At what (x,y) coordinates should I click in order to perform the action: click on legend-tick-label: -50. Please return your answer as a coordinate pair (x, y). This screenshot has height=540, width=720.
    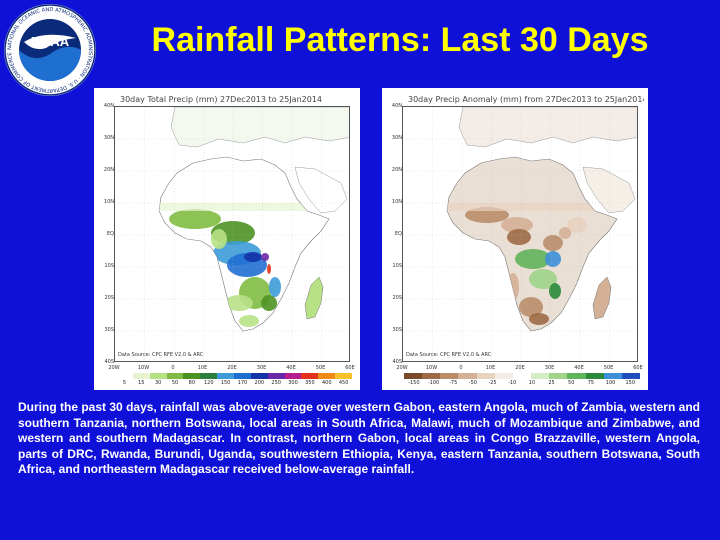
    Looking at the image, I should click on (472, 383).